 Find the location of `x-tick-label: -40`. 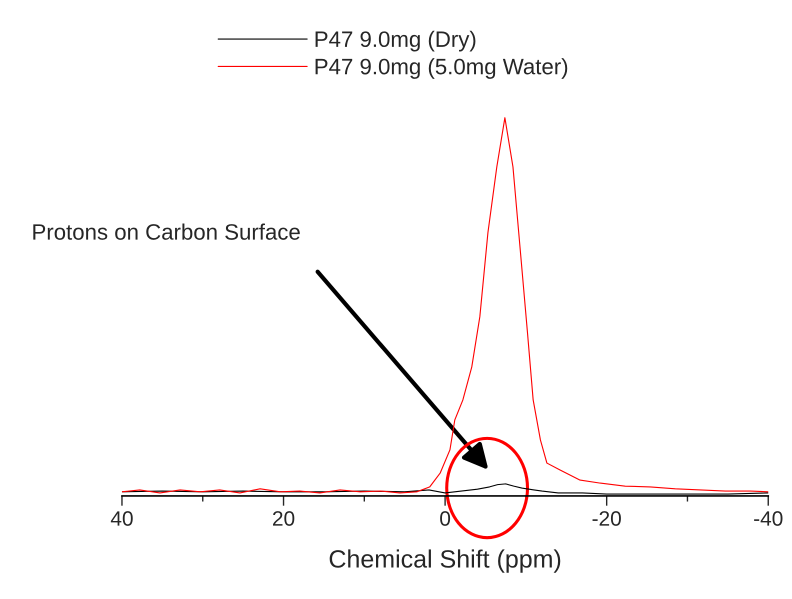

x-tick-label: -40 is located at coordinates (768, 518).